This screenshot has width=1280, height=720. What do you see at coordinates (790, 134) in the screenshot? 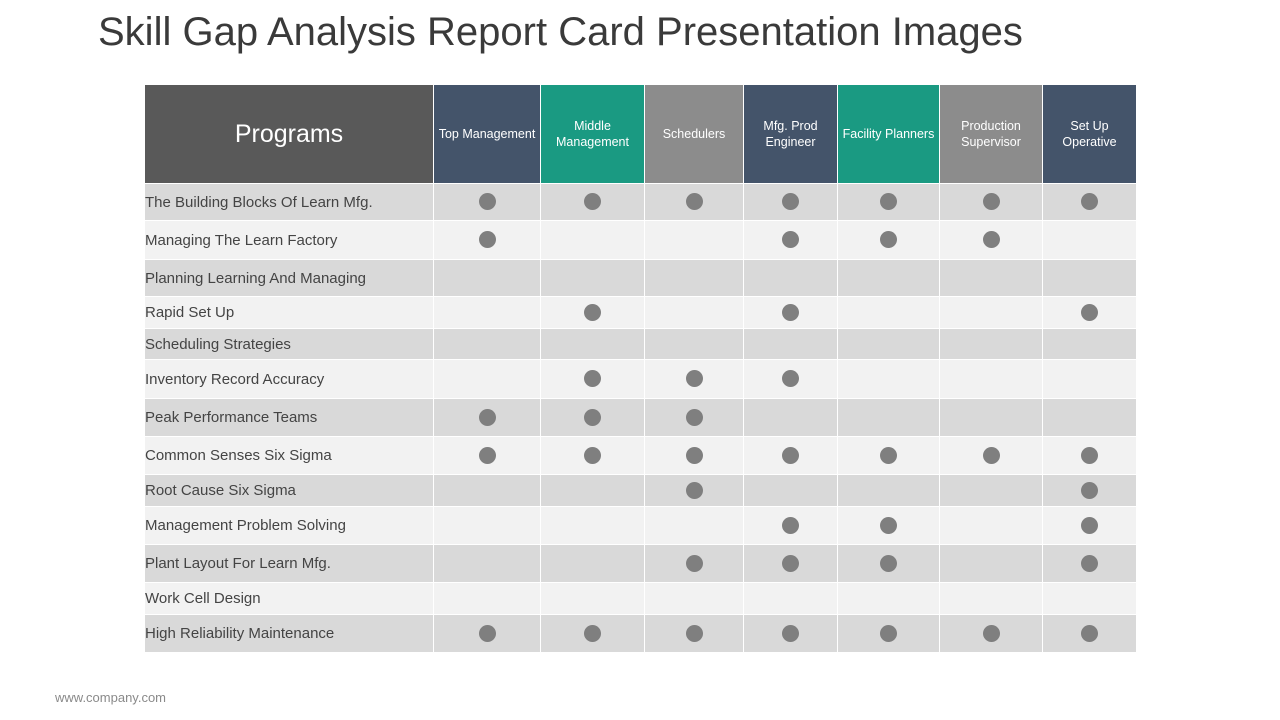
I see `column-header-mfg-prod-engineer: Mfg. Prod Engineer` at bounding box center [790, 134].